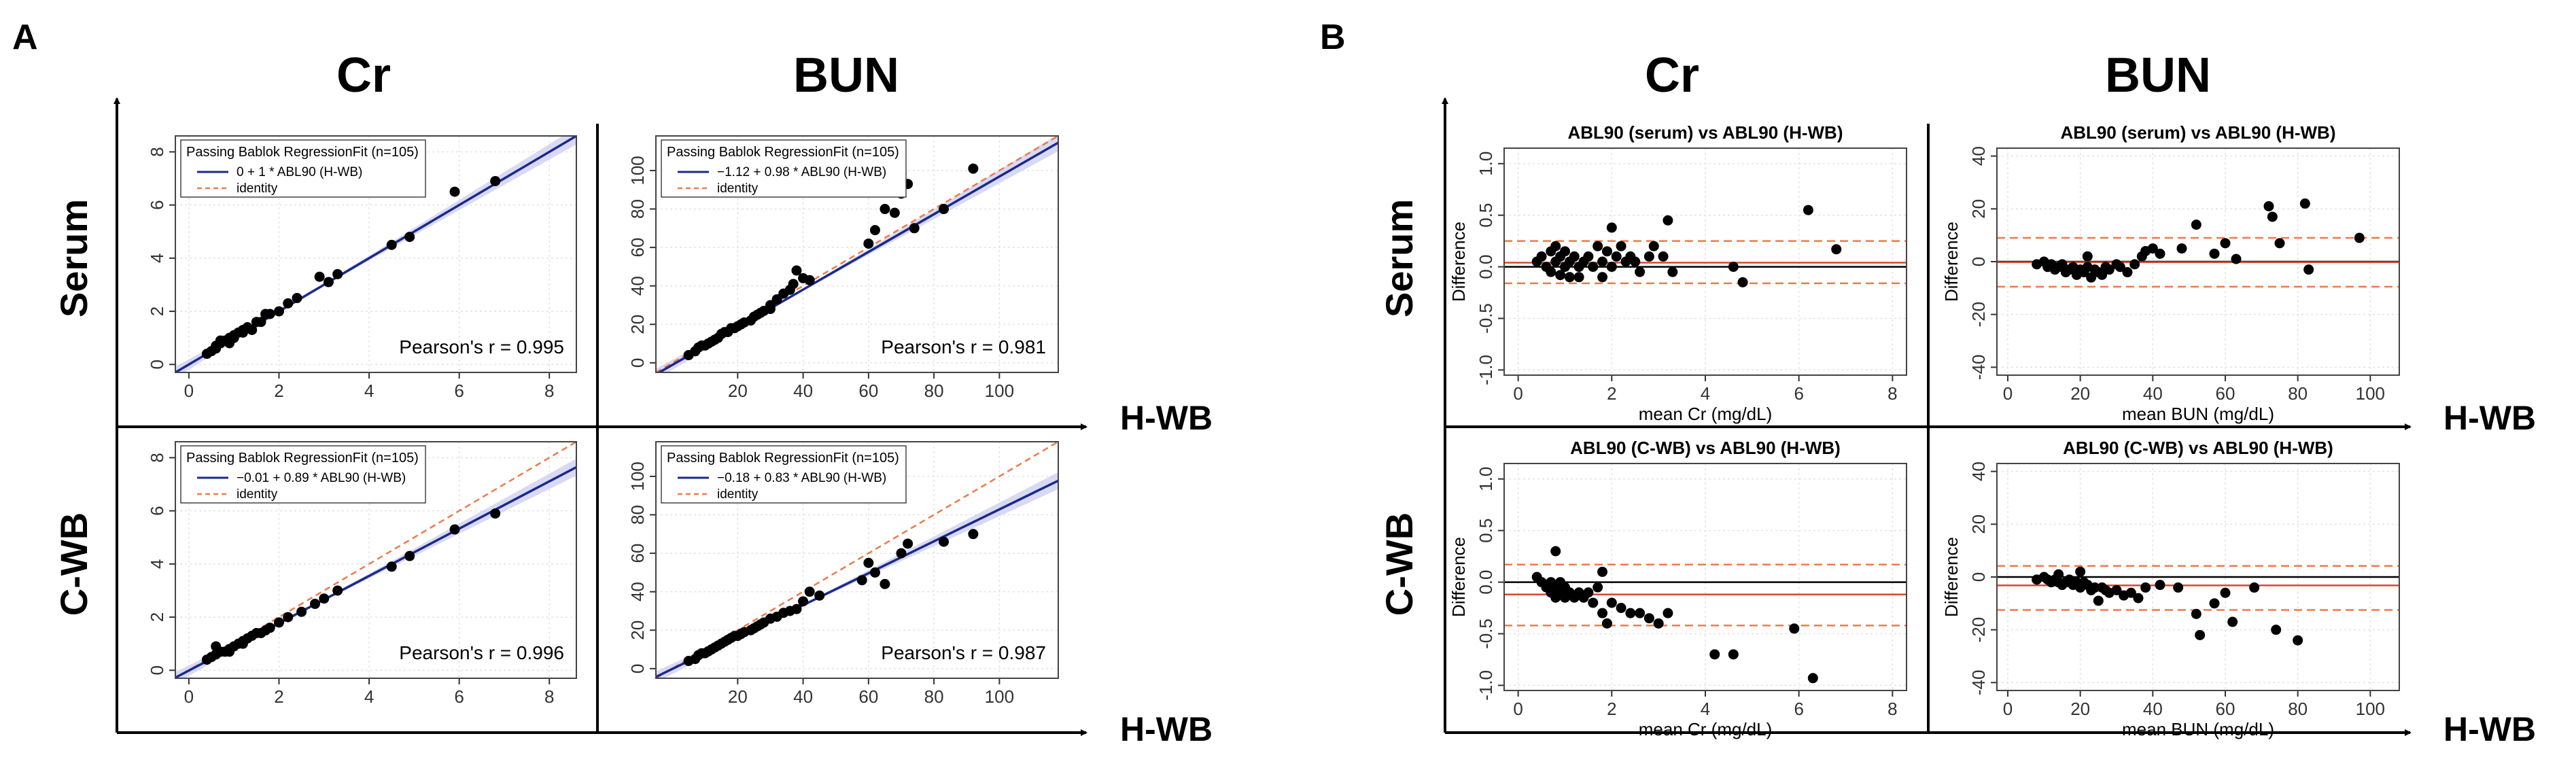  I want to click on a-cr-serum-pearson: Pearson's r = 0.995, so click(481, 347).